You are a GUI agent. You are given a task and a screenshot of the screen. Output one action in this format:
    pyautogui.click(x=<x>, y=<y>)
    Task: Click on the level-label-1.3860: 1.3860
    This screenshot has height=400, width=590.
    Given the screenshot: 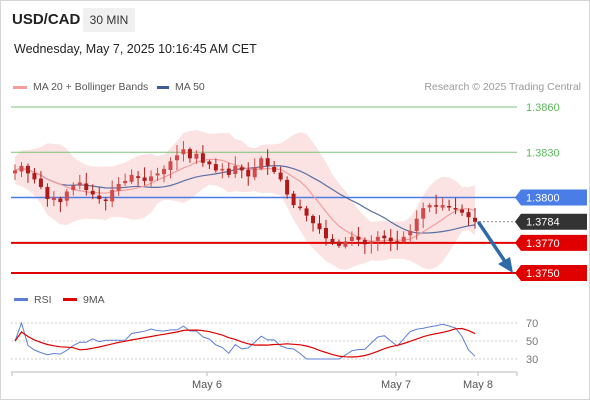 What is the action you would take?
    pyautogui.click(x=543, y=108)
    